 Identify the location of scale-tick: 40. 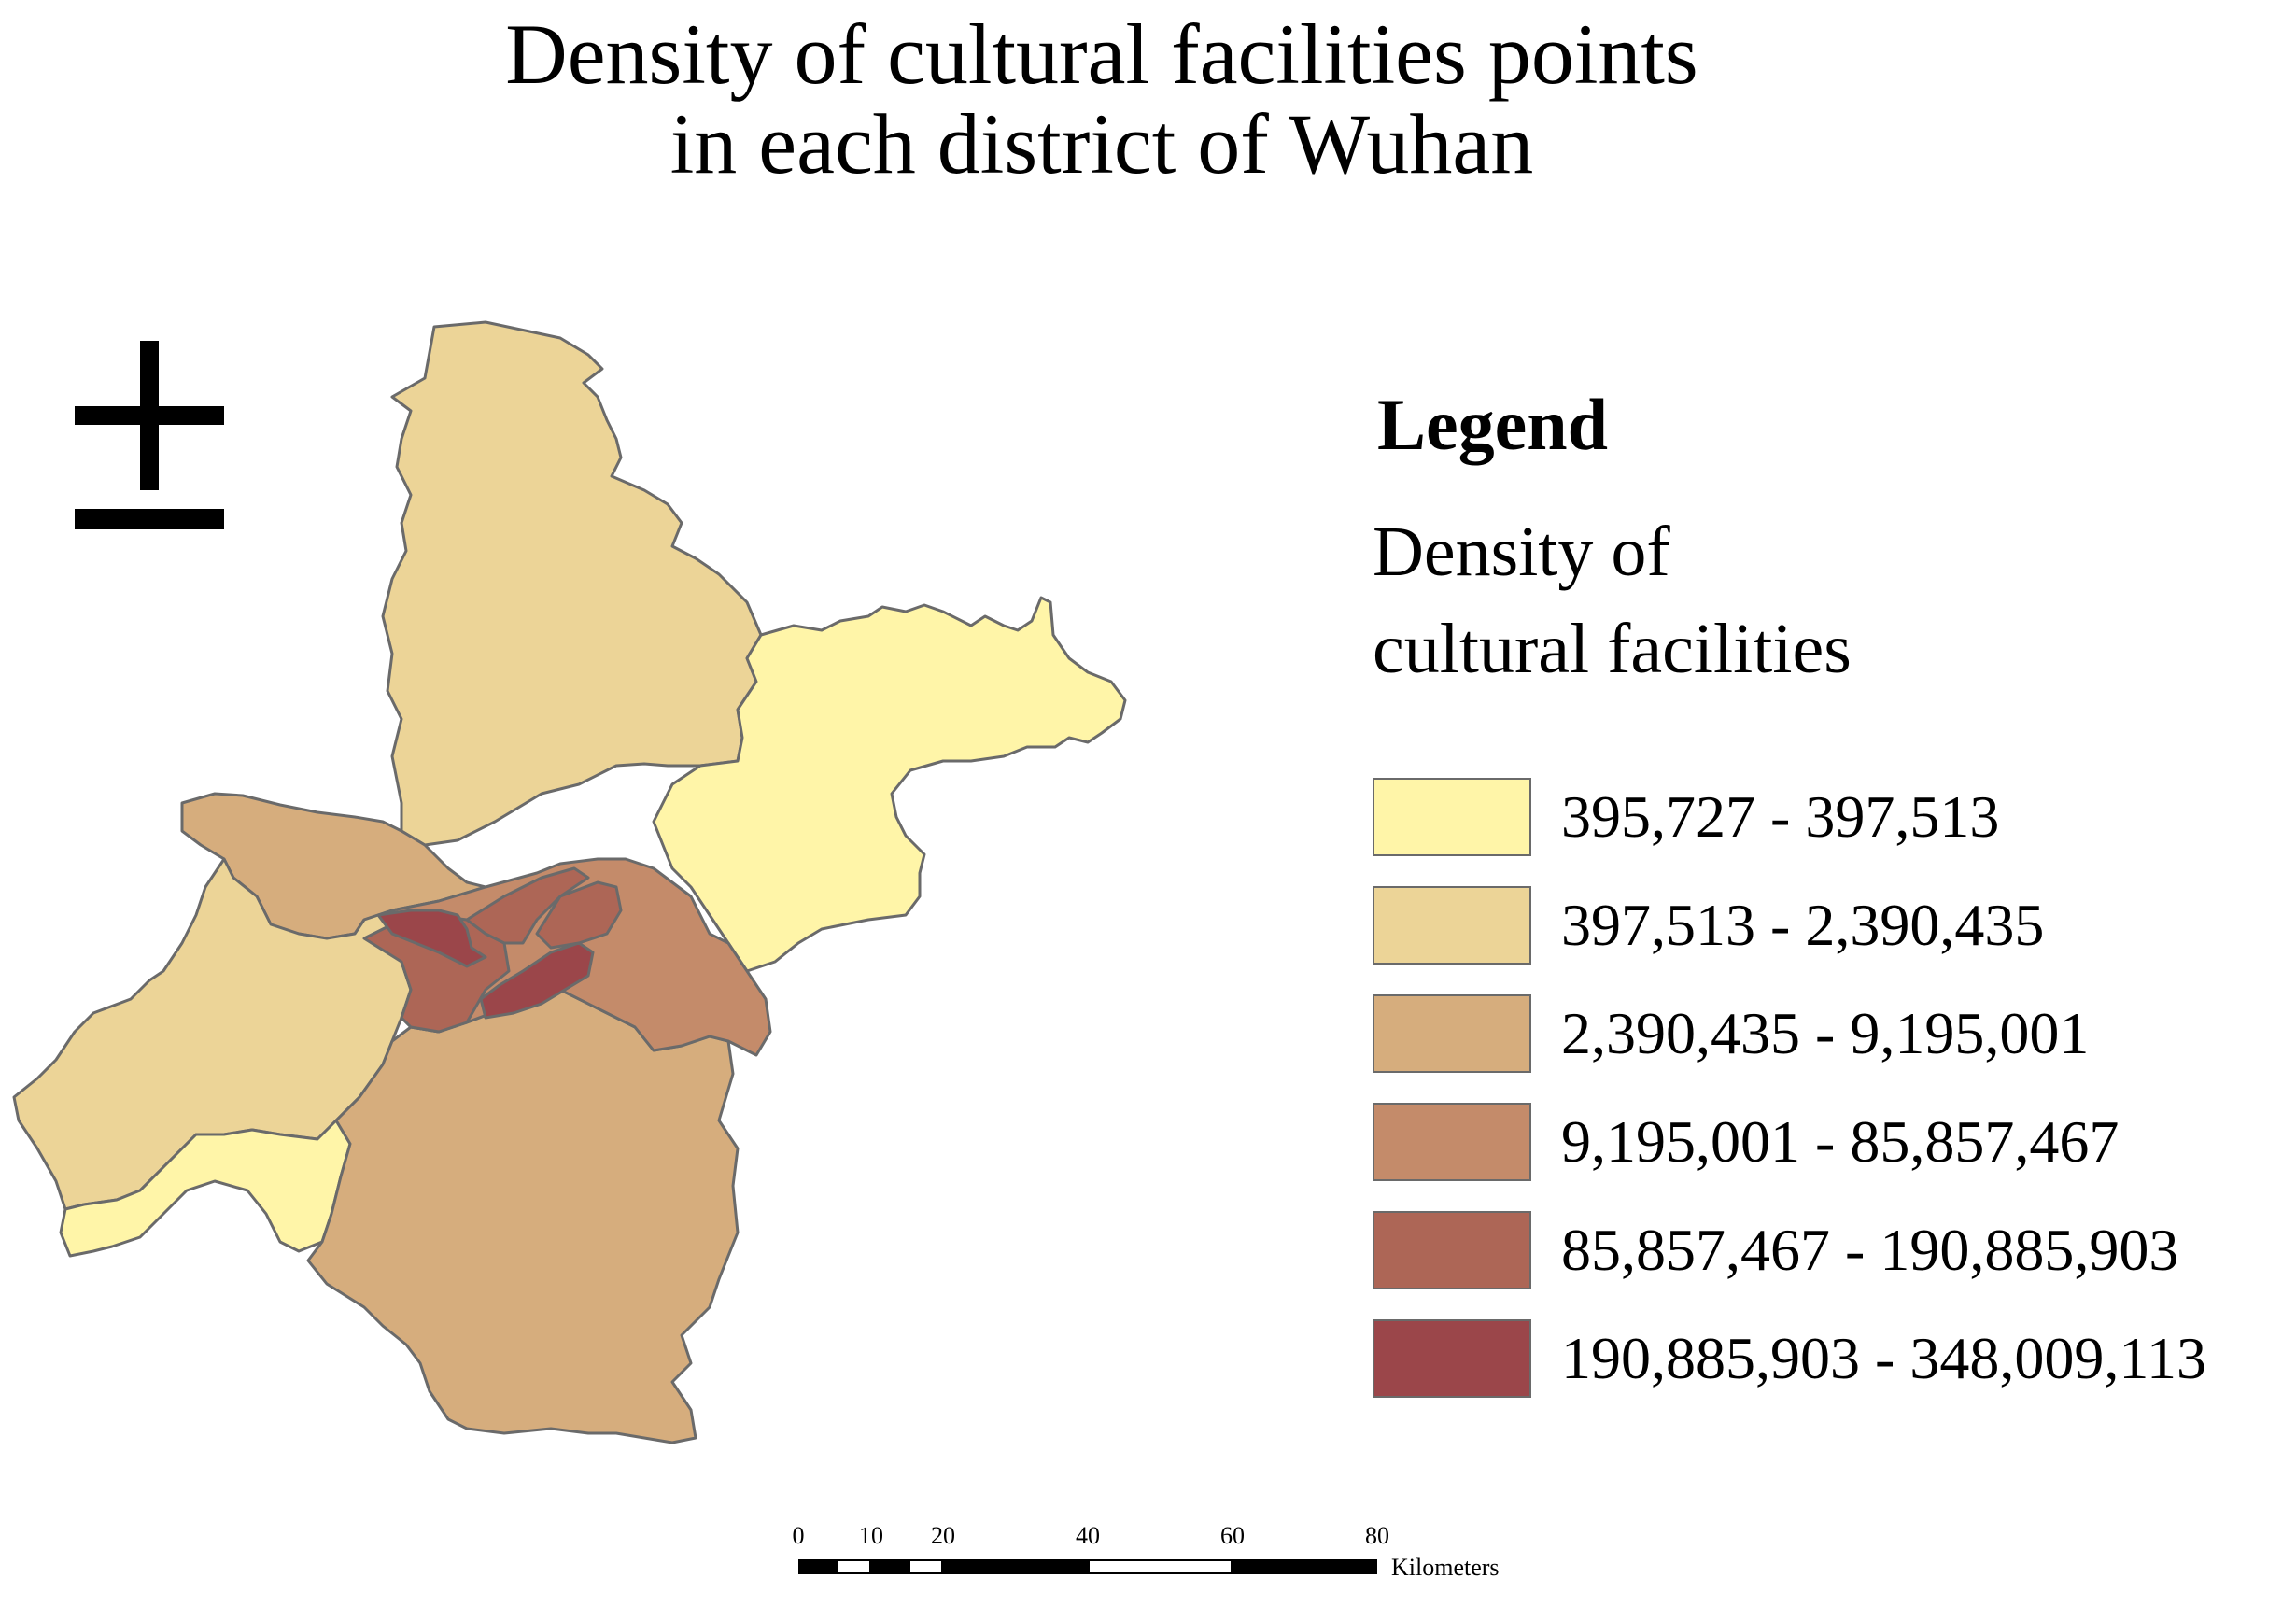
(1088, 1535).